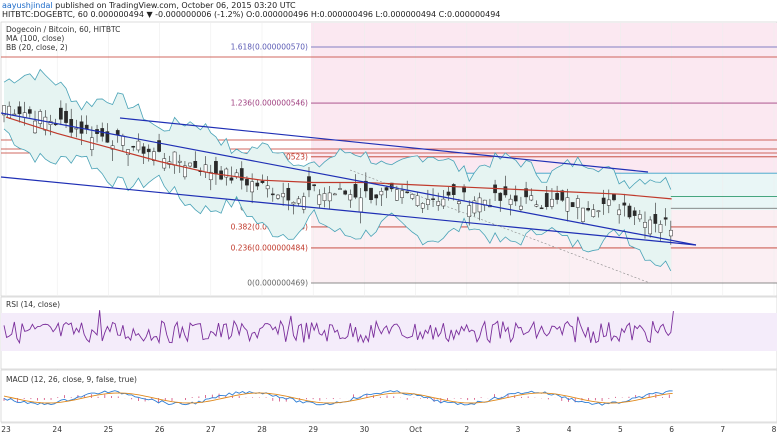 This screenshot has width=777, height=437. I want to click on rsi-line, so click(338, 327).